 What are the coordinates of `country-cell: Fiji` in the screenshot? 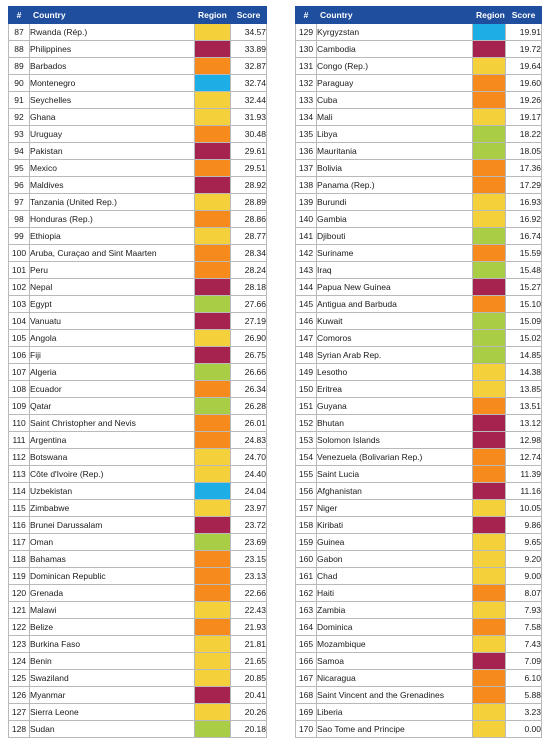 It's located at (112, 355).